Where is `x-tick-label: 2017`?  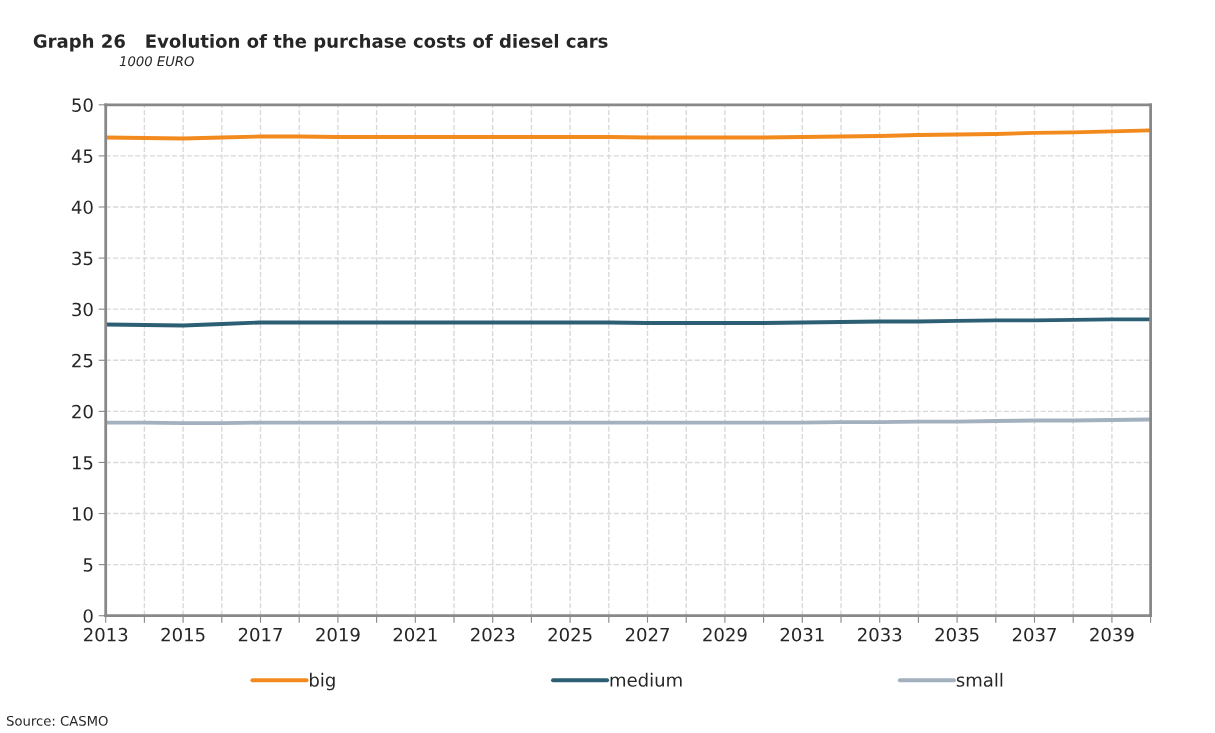 x-tick-label: 2017 is located at coordinates (260, 634).